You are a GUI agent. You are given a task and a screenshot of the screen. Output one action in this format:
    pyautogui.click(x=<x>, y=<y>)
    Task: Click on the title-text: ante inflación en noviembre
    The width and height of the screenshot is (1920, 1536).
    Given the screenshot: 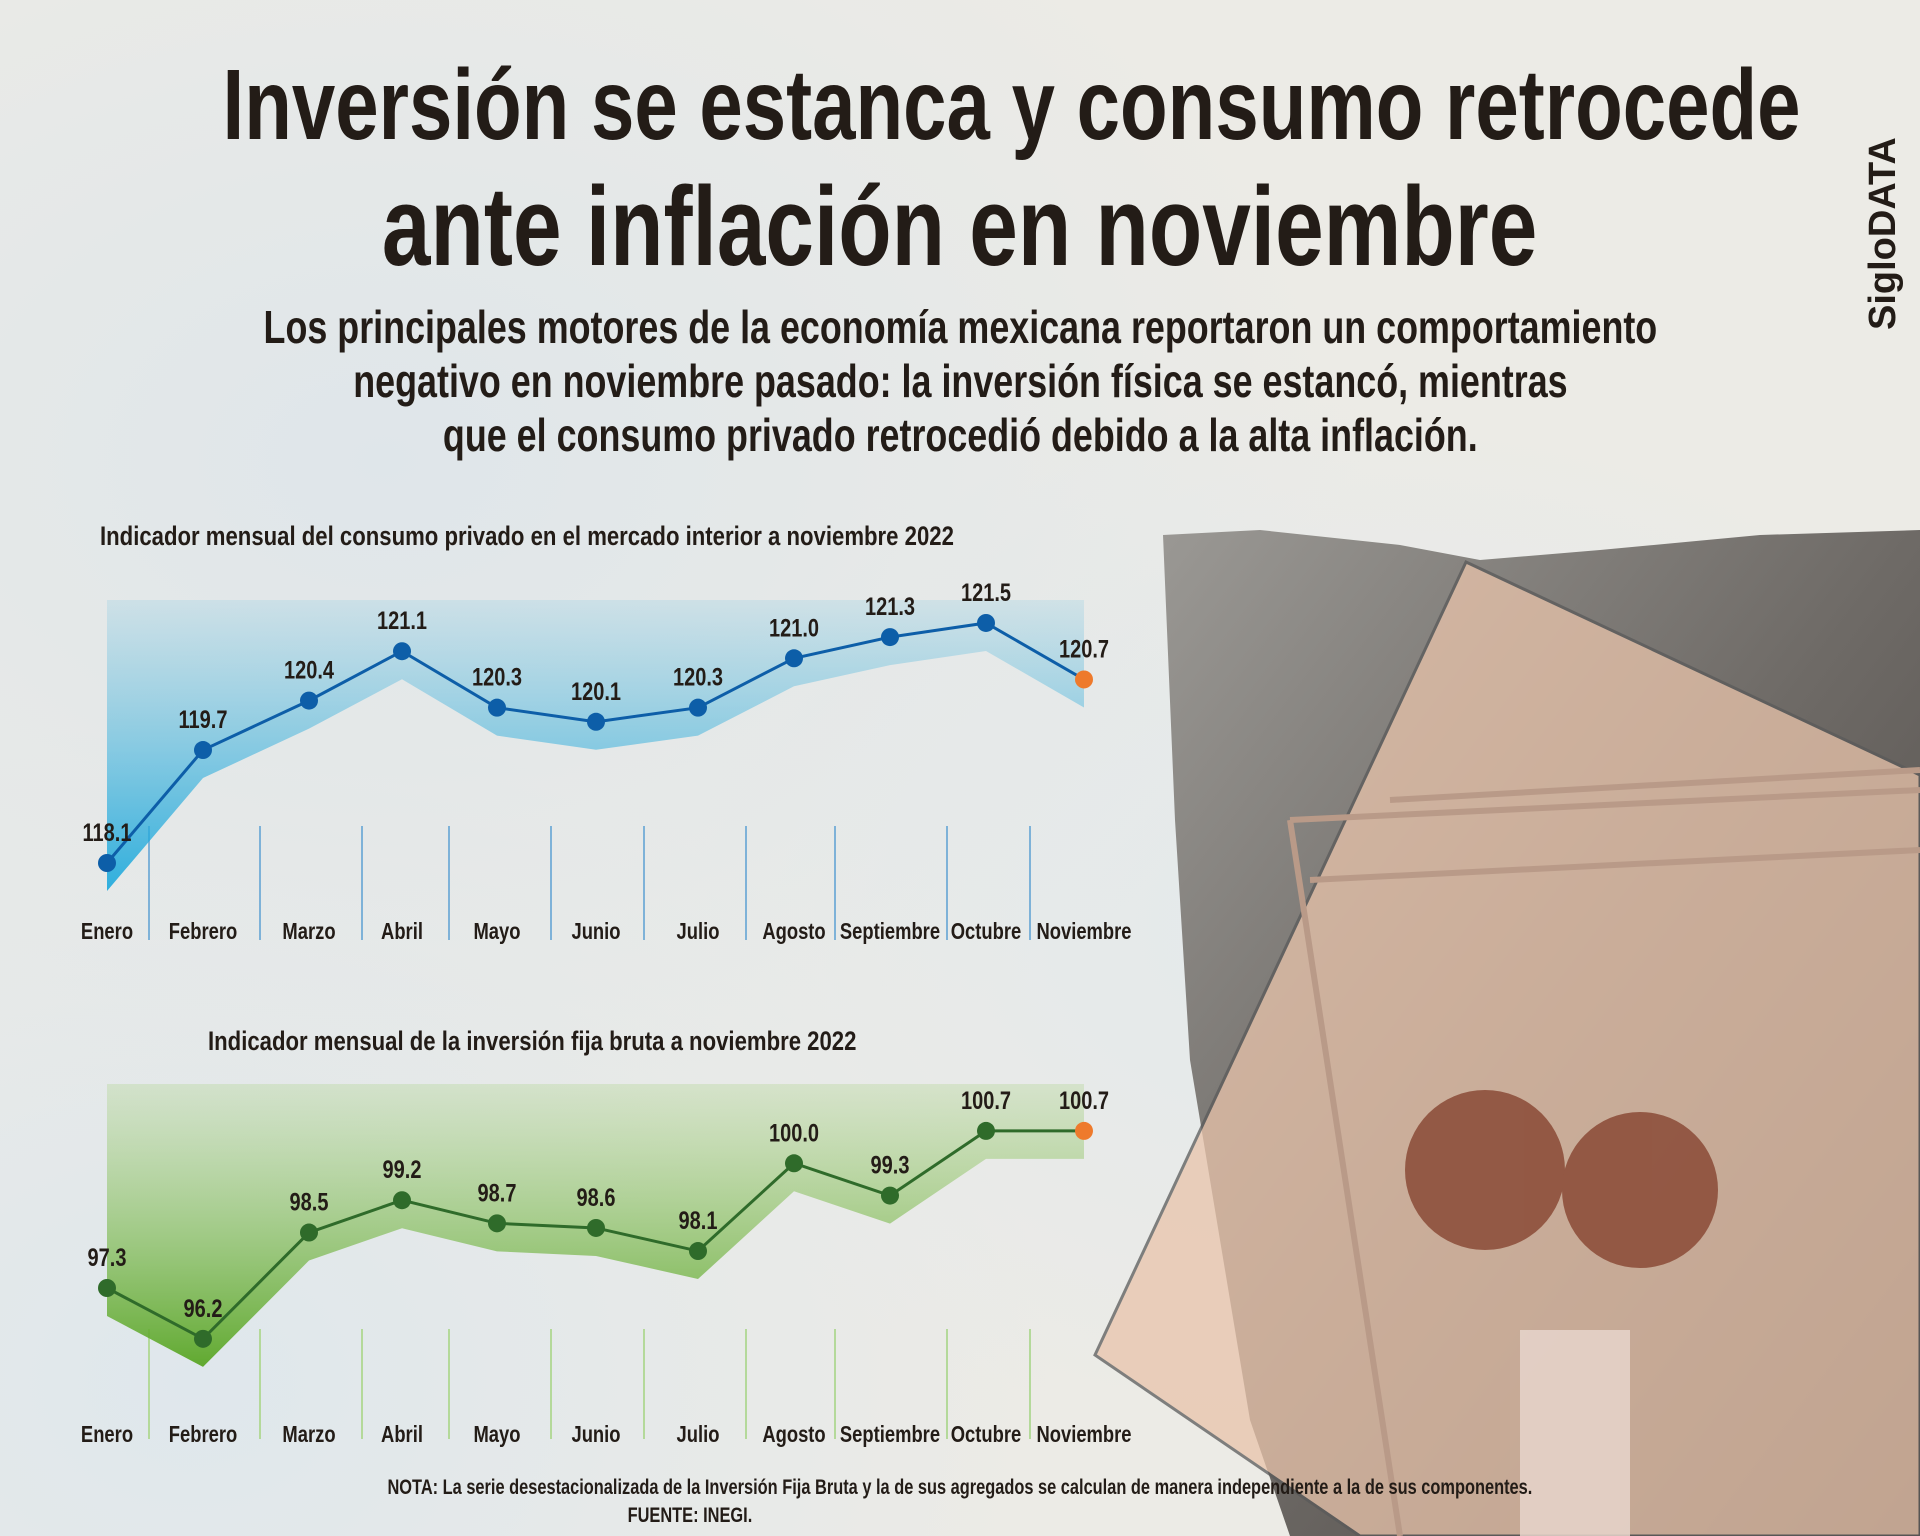 What is the action you would take?
    pyautogui.click(x=960, y=226)
    